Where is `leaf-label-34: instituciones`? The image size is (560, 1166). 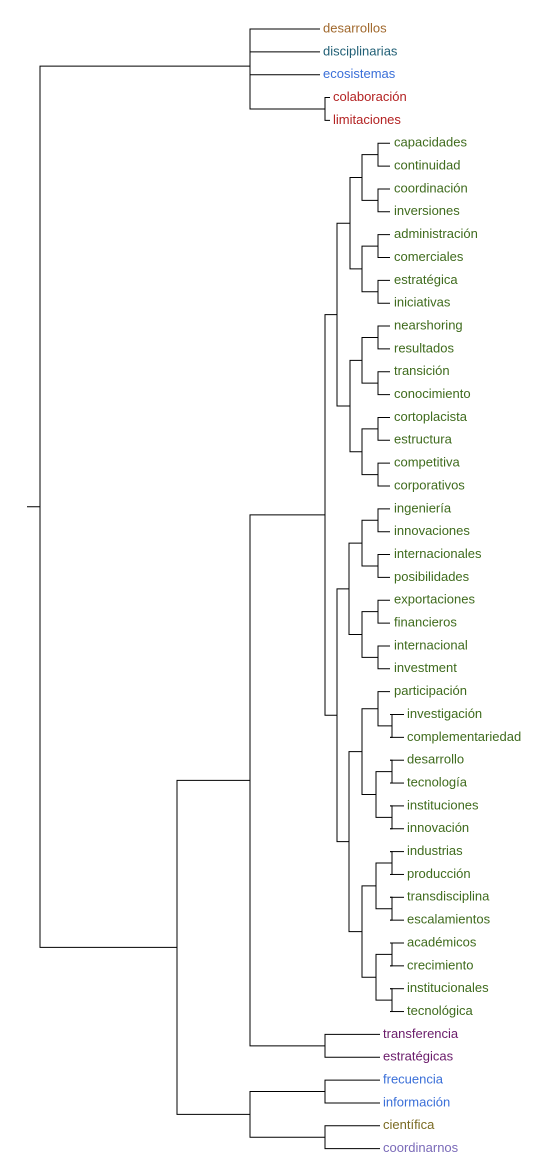 leaf-label-34: instituciones is located at coordinates (443, 804).